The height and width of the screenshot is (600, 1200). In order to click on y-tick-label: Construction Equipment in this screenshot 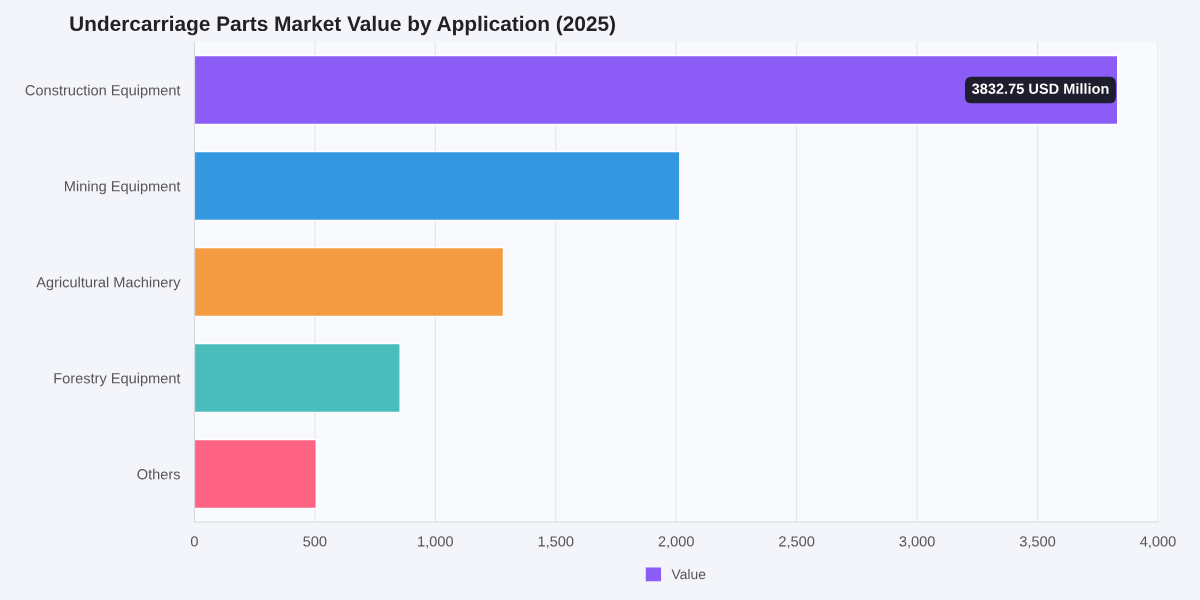, I will do `click(103, 91)`.